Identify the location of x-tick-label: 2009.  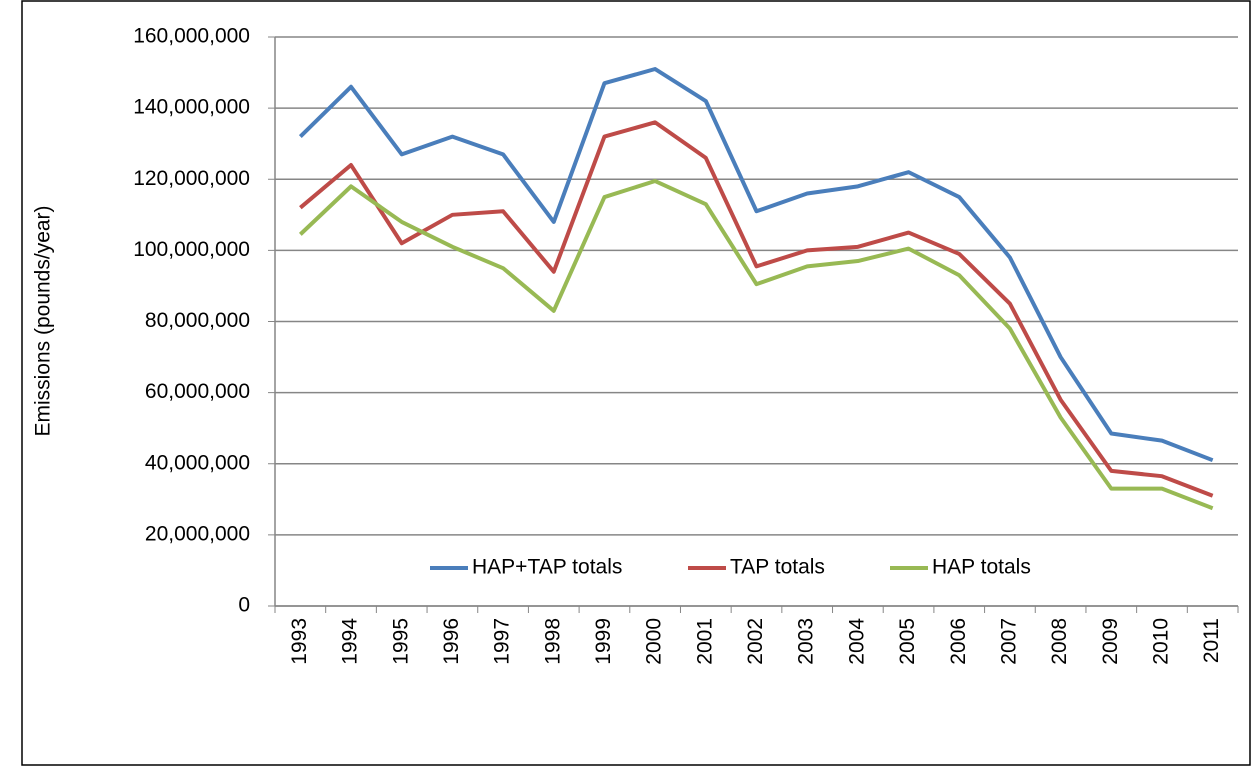
(1110, 641).